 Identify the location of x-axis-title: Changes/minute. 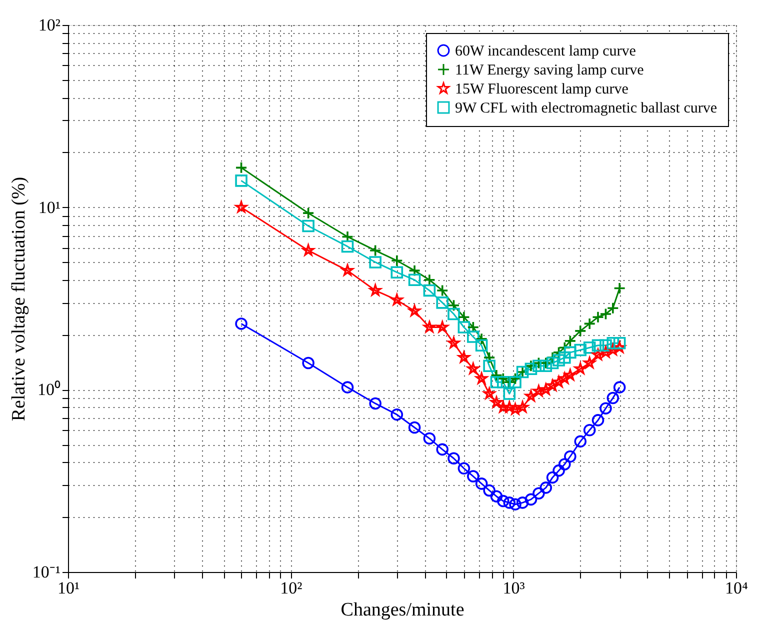
(402, 610).